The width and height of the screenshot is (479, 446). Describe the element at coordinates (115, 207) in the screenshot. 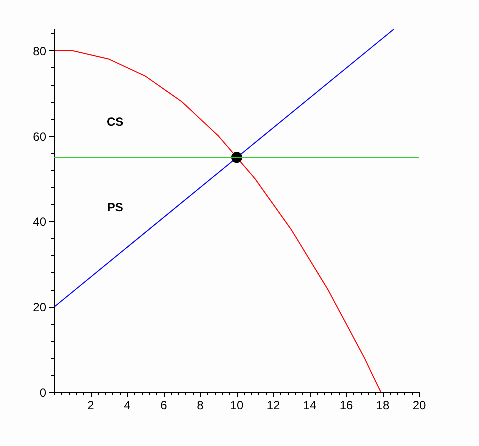

I see `annotation: PS` at that location.